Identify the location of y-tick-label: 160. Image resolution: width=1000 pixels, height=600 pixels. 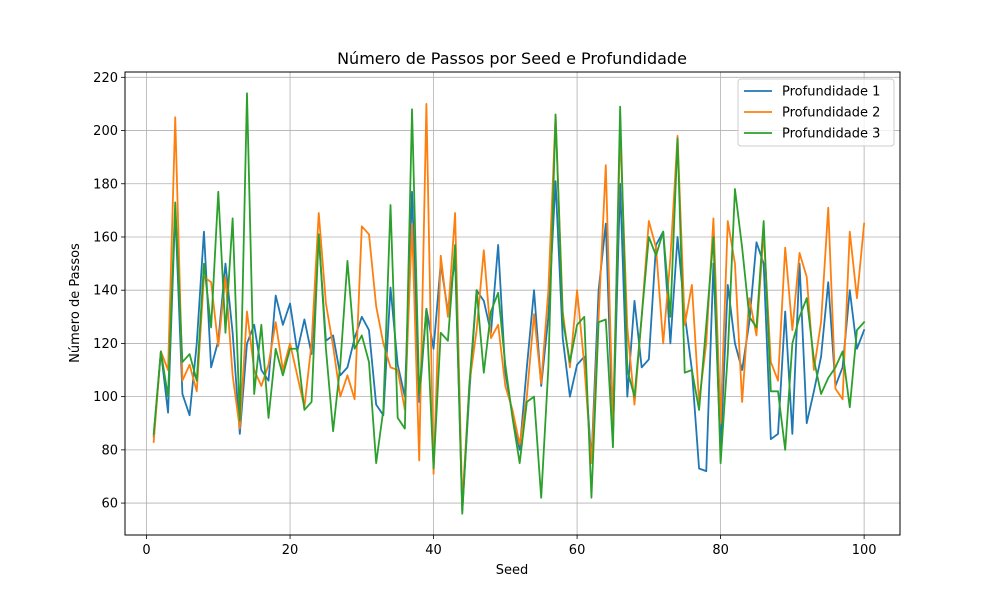
(105, 237).